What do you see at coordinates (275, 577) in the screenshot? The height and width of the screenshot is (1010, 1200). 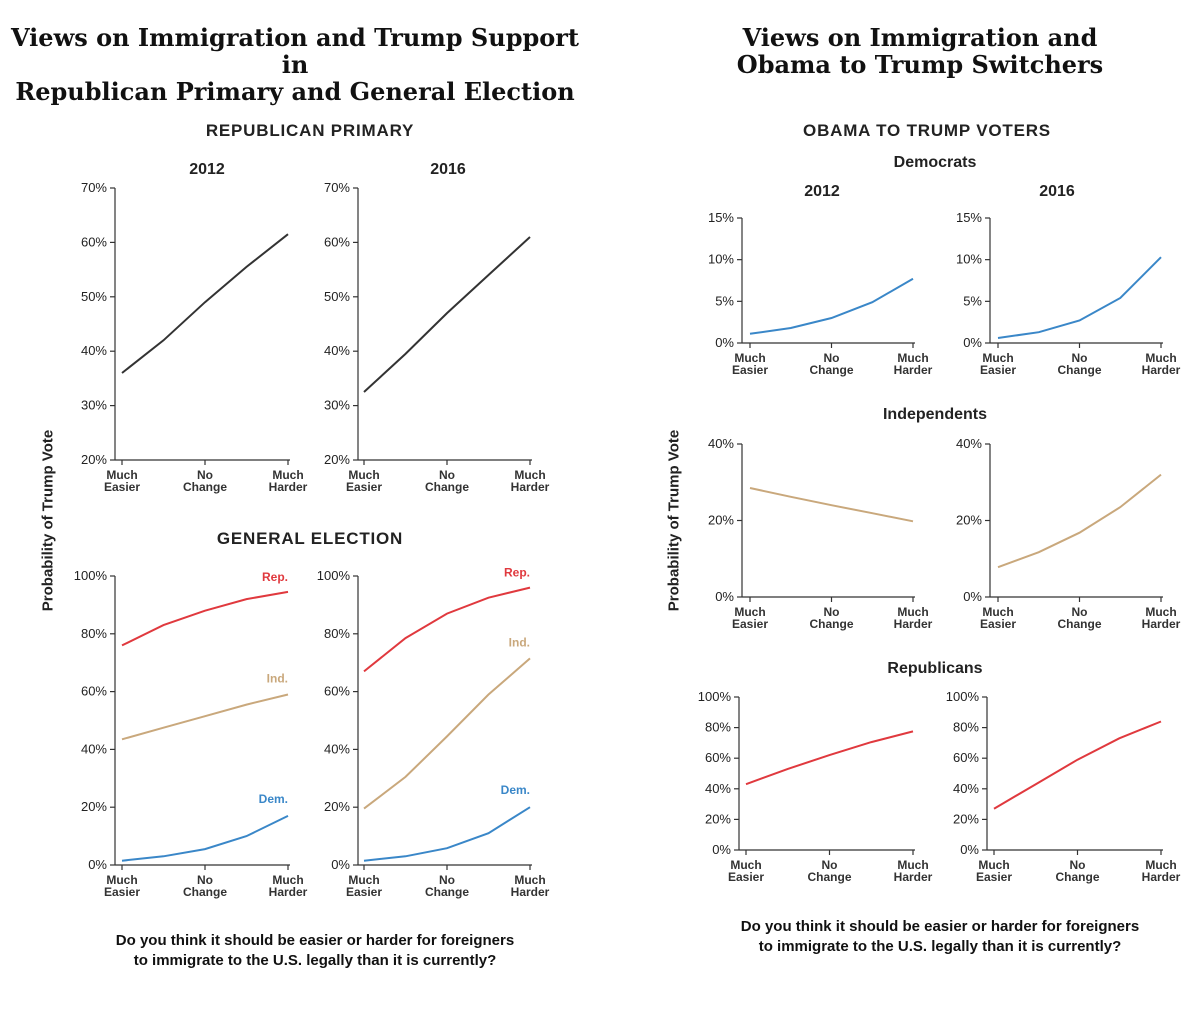 I see `series-label-rep: Rep.` at bounding box center [275, 577].